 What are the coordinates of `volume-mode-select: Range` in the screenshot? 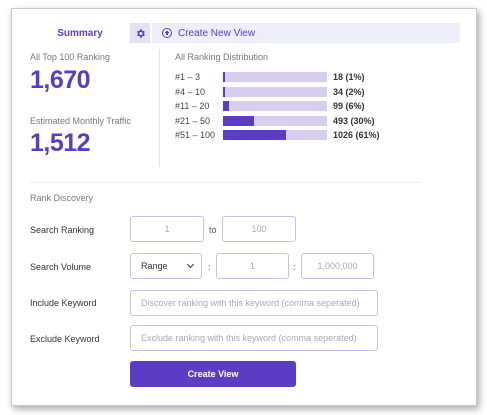 It's located at (166, 266).